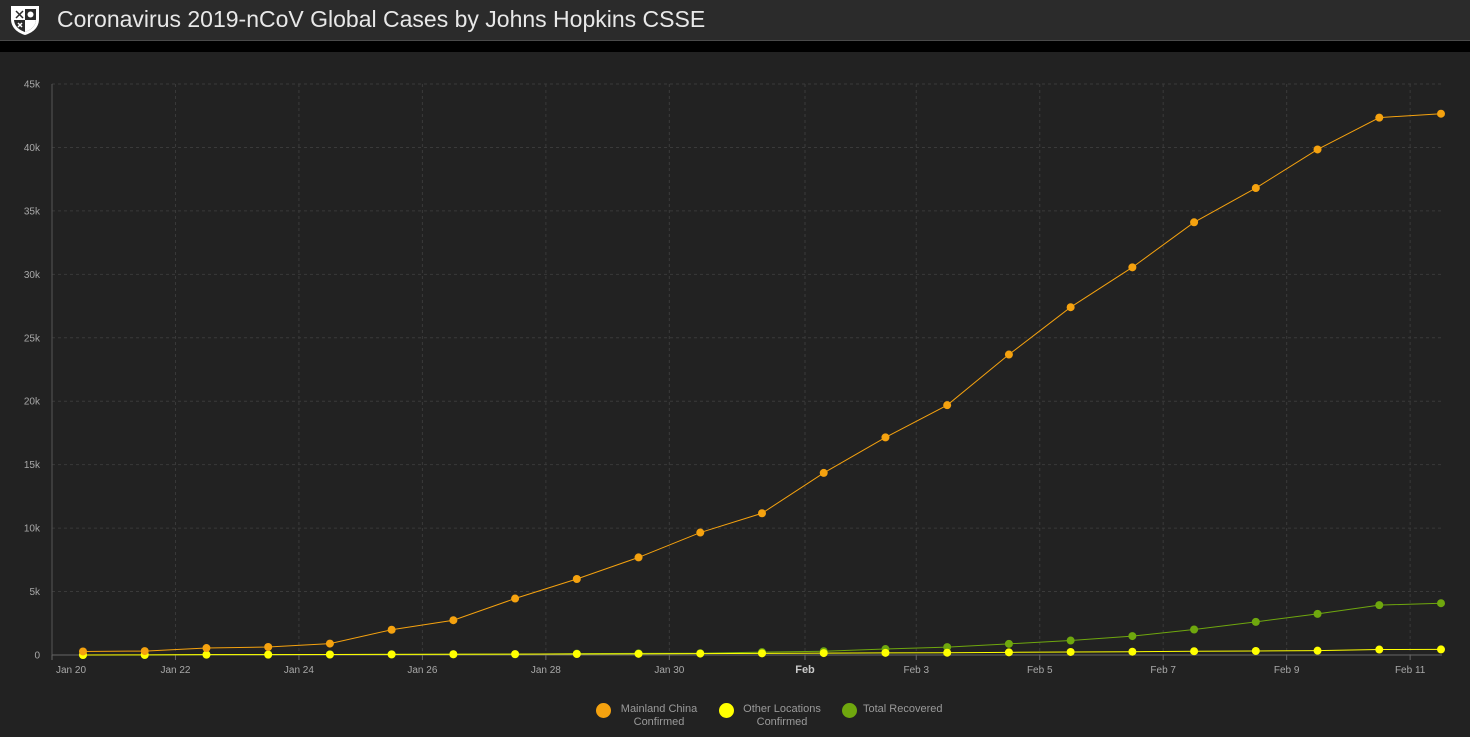 The height and width of the screenshot is (737, 1470). I want to click on x-tick-label: Feb 11, so click(1410, 670).